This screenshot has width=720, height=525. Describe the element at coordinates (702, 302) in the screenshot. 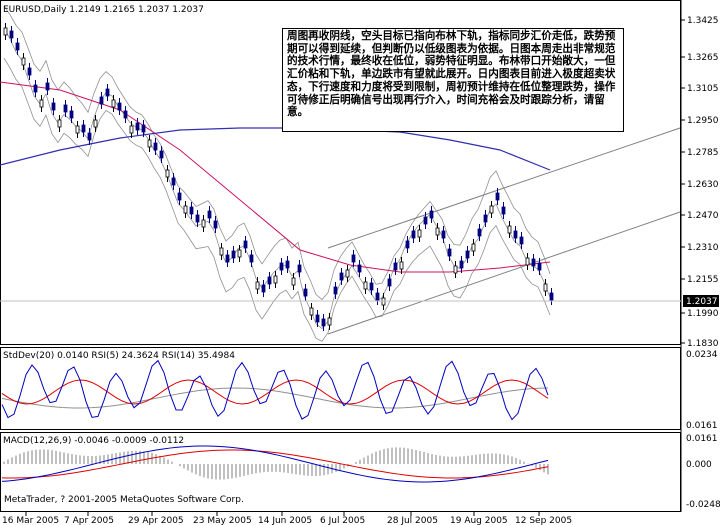

I see `current-price-label: 1.2037` at that location.